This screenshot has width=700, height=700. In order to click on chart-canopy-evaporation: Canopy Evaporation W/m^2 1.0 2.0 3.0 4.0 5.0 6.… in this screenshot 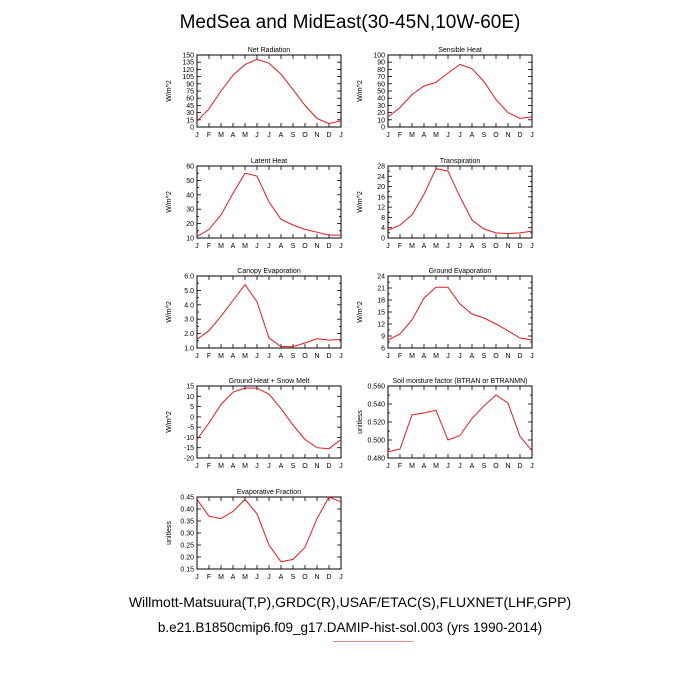, I will do `click(254, 314)`.